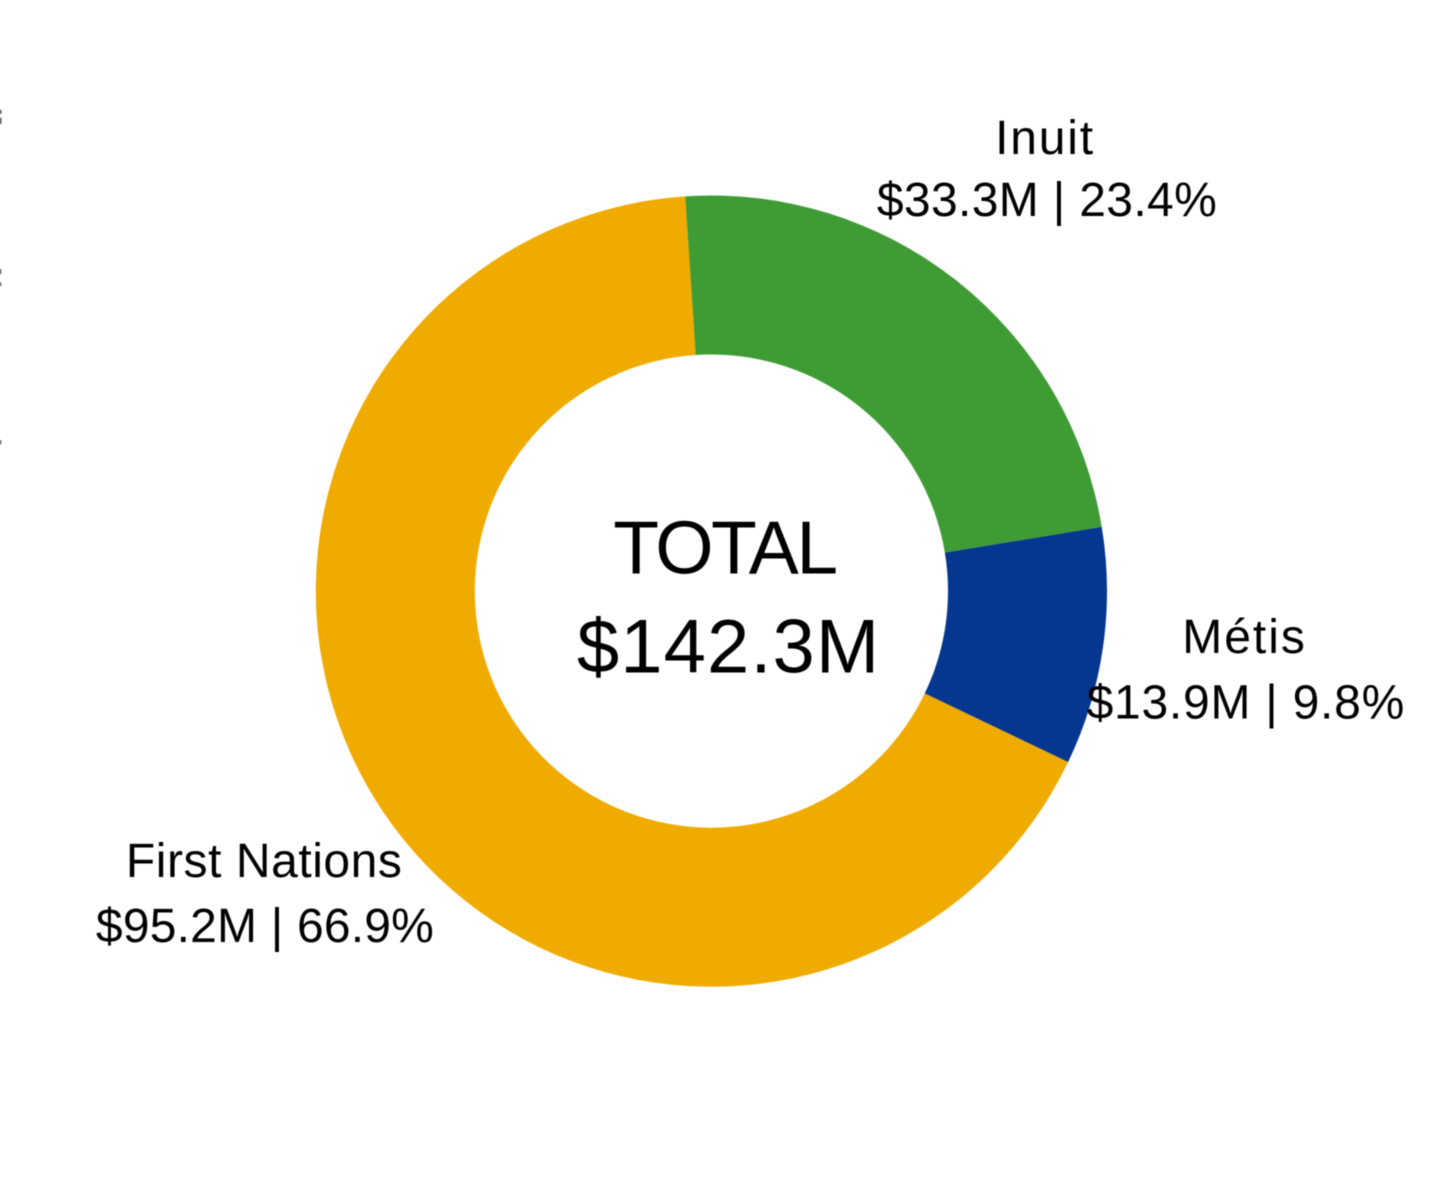 The width and height of the screenshot is (1434, 1177). Describe the element at coordinates (1244, 637) in the screenshot. I see `svg-text: Métis` at that location.